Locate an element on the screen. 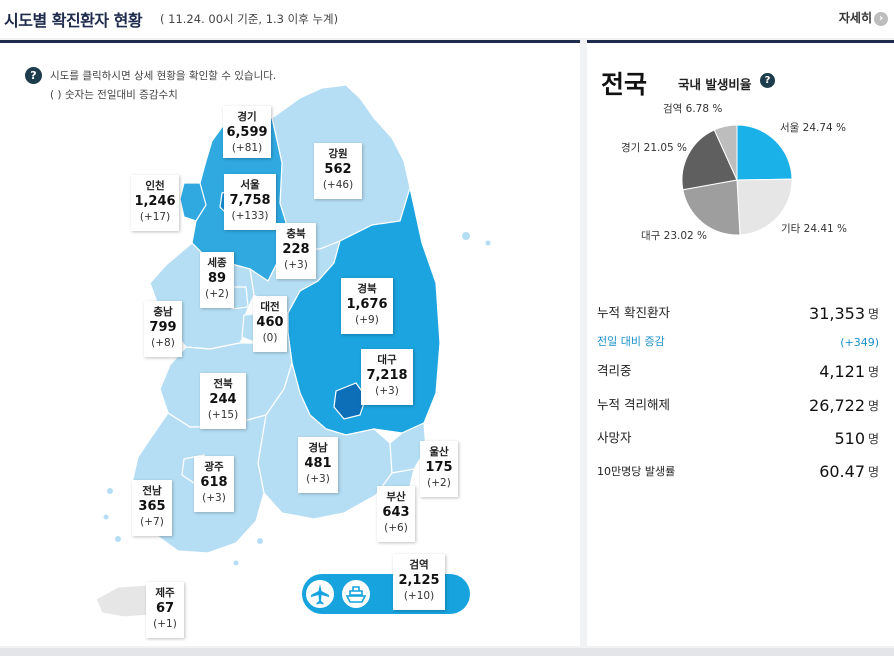  region-value: 799 is located at coordinates (163, 327).